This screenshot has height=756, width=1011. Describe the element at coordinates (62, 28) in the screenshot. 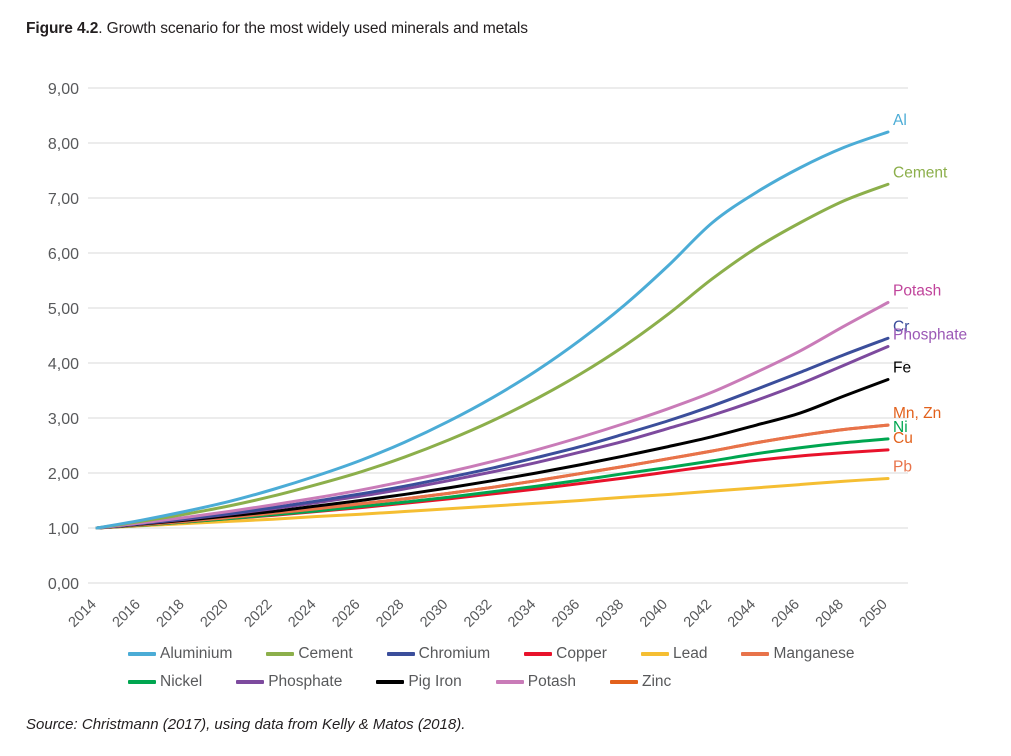

I see `figure-number: Figure 4.2` at that location.